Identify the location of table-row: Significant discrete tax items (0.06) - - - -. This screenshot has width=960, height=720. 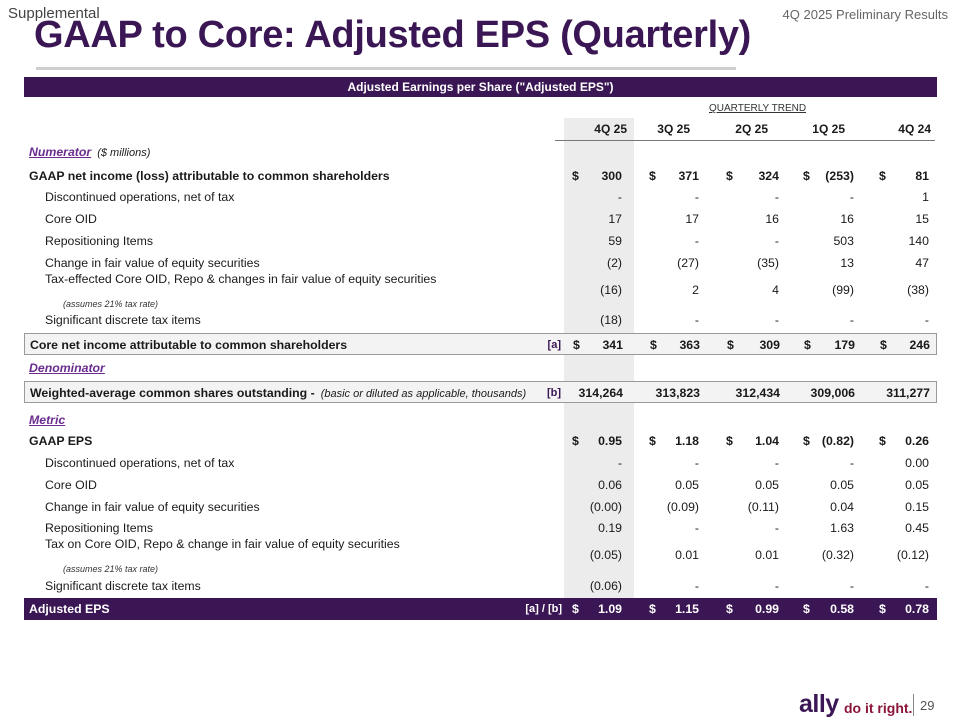
(480, 586).